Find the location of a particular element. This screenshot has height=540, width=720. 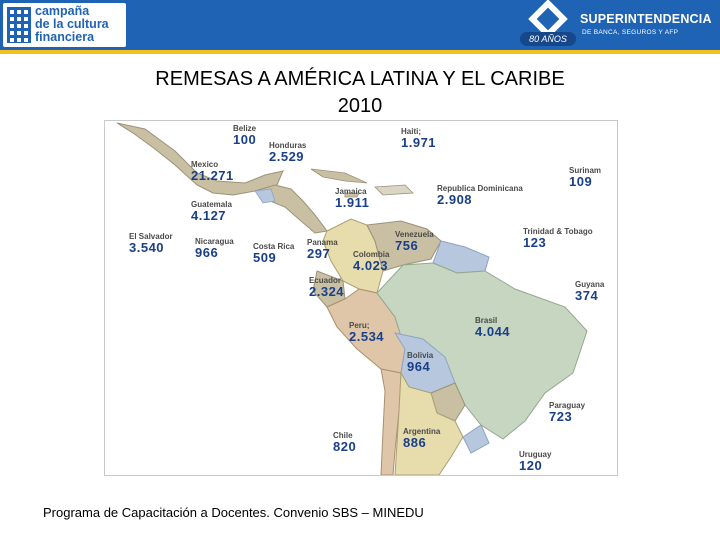

title-line-2: 2010 is located at coordinates (360, 106).